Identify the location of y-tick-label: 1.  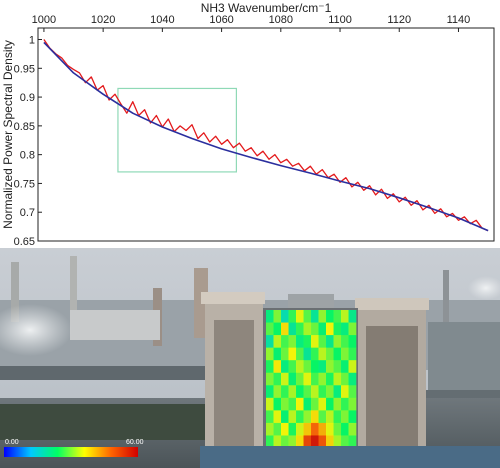
(32, 41).